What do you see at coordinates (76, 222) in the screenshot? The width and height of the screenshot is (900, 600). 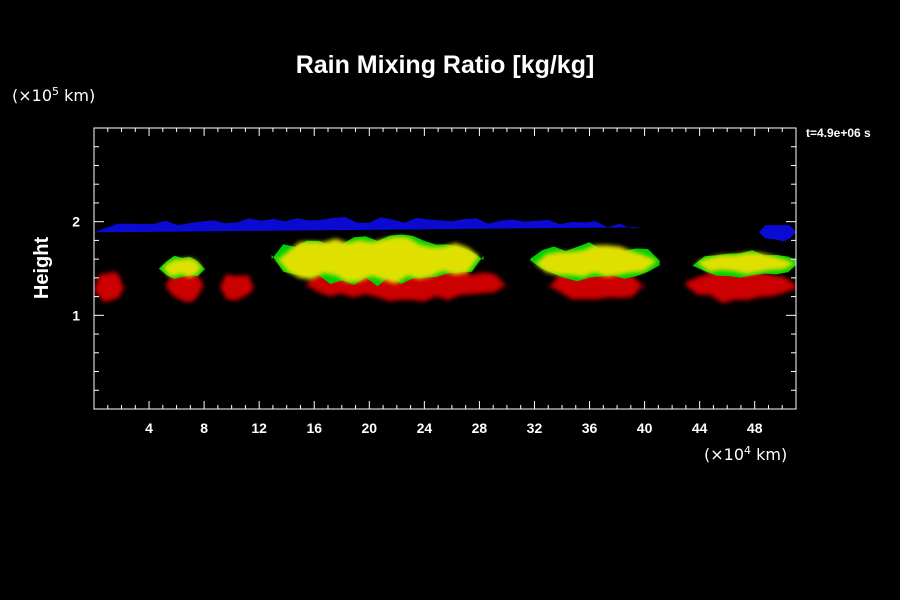 I see `y-tick-label: 2` at bounding box center [76, 222].